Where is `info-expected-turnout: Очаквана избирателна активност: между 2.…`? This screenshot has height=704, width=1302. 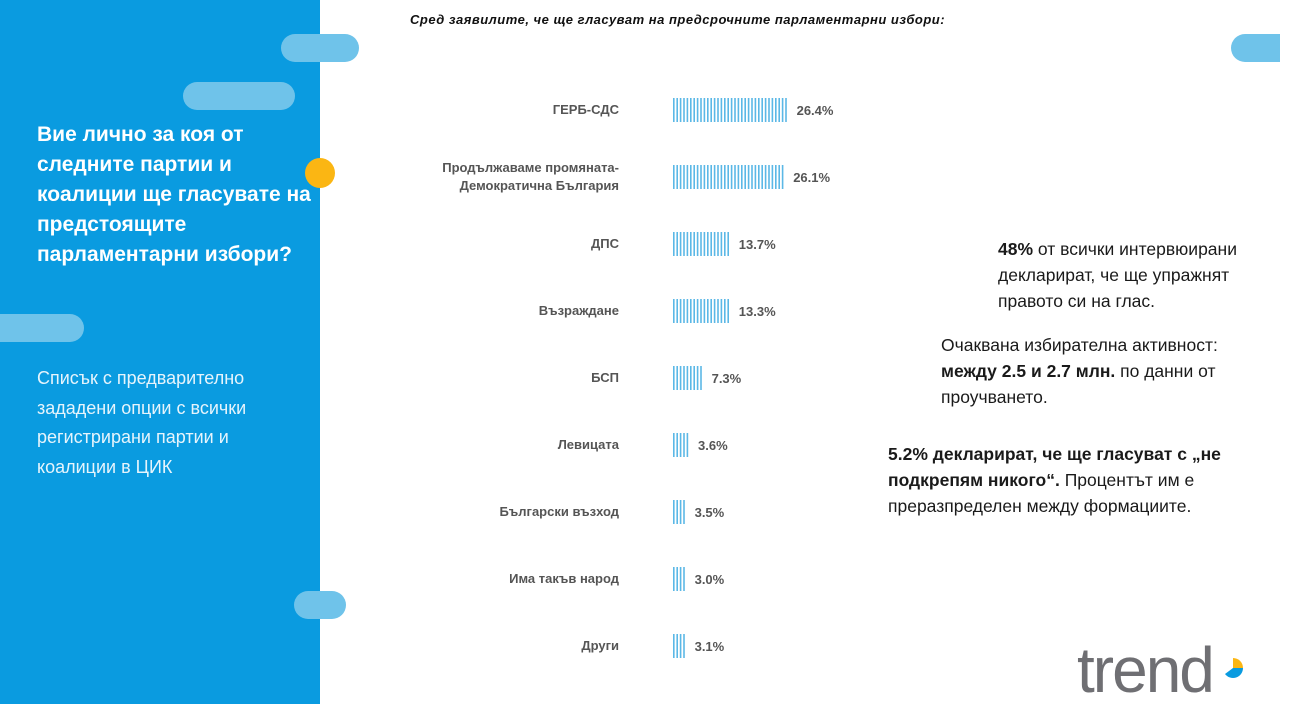 info-expected-turnout: Очаквана избирателна активност: между 2.… is located at coordinates (1091, 371).